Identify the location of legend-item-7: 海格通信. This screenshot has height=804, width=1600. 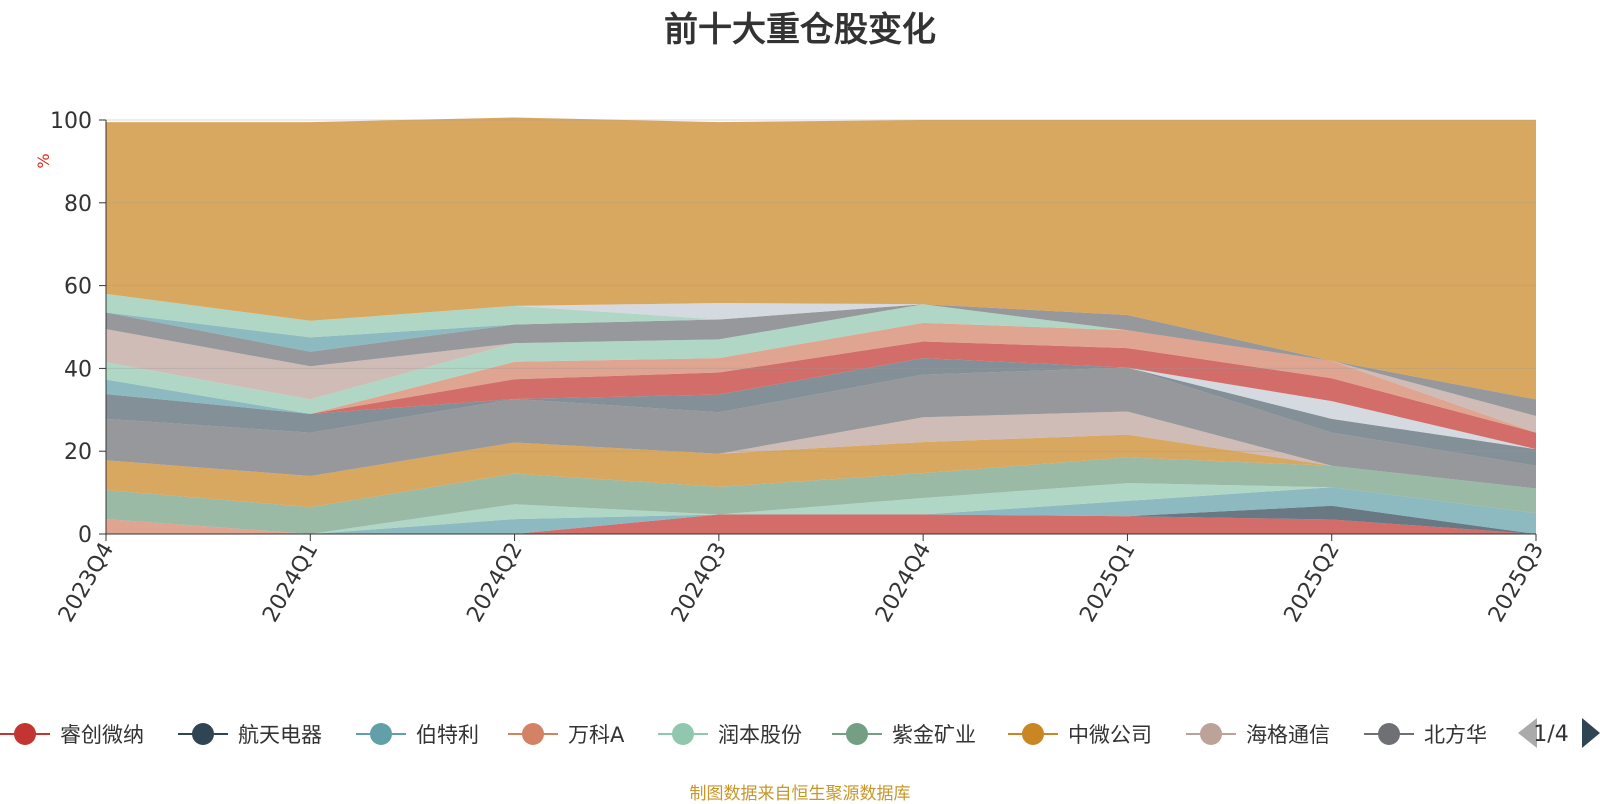
(1258, 735).